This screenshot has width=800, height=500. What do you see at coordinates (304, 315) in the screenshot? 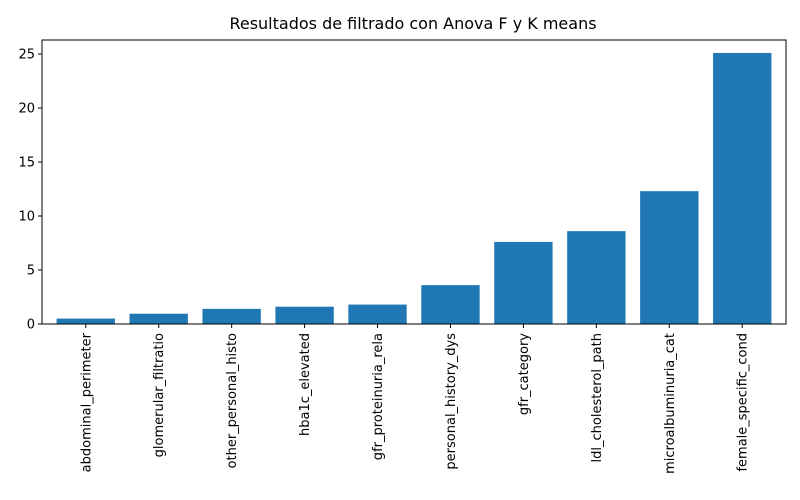
I see `bar-hba1c_elevated` at bounding box center [304, 315].